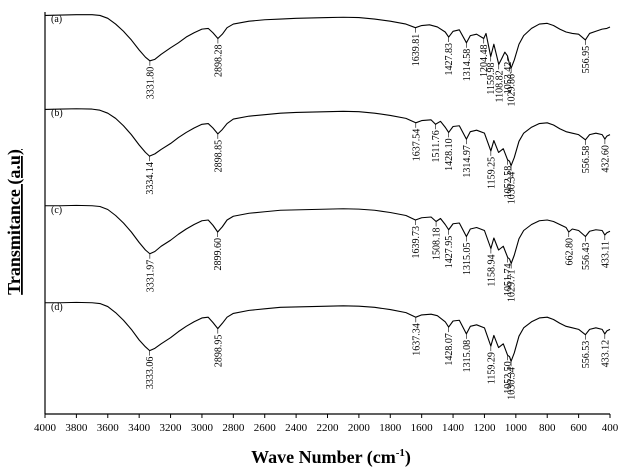 The width and height of the screenshot is (618, 473). Describe the element at coordinates (56, 19) in the screenshot. I see `panel-label: (a)` at that location.